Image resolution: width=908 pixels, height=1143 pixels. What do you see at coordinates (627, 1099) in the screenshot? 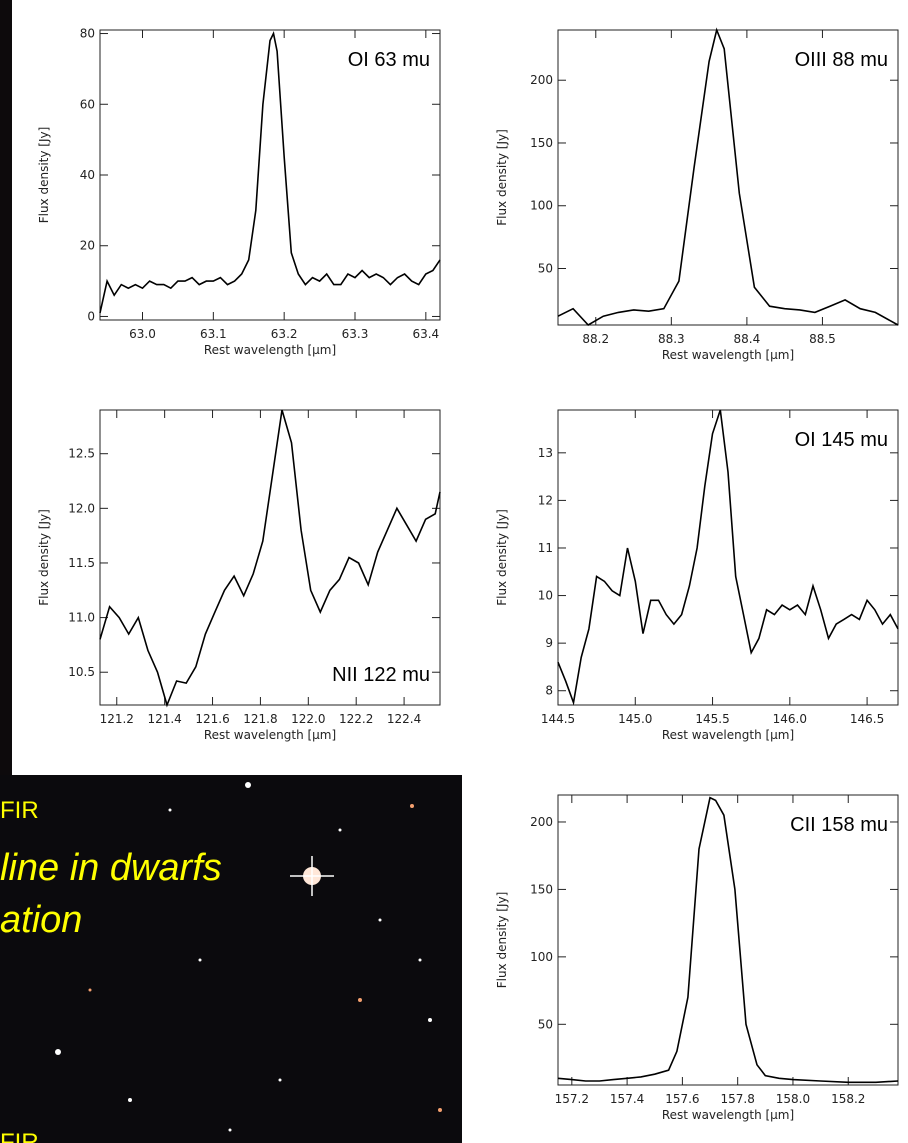
I see `x-tick-label: 157.4` at bounding box center [627, 1099].